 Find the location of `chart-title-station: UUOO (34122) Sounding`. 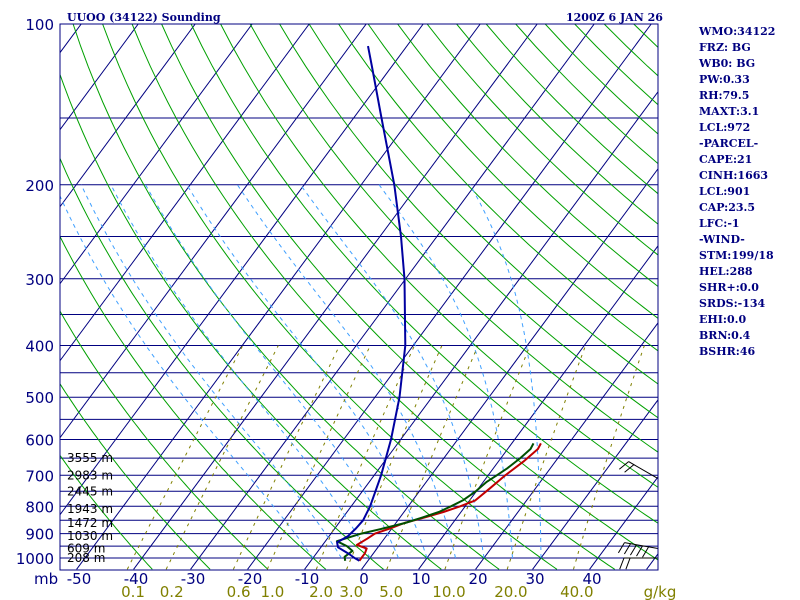

chart-title-station: UUOO (34122) Sounding is located at coordinates (144, 17).